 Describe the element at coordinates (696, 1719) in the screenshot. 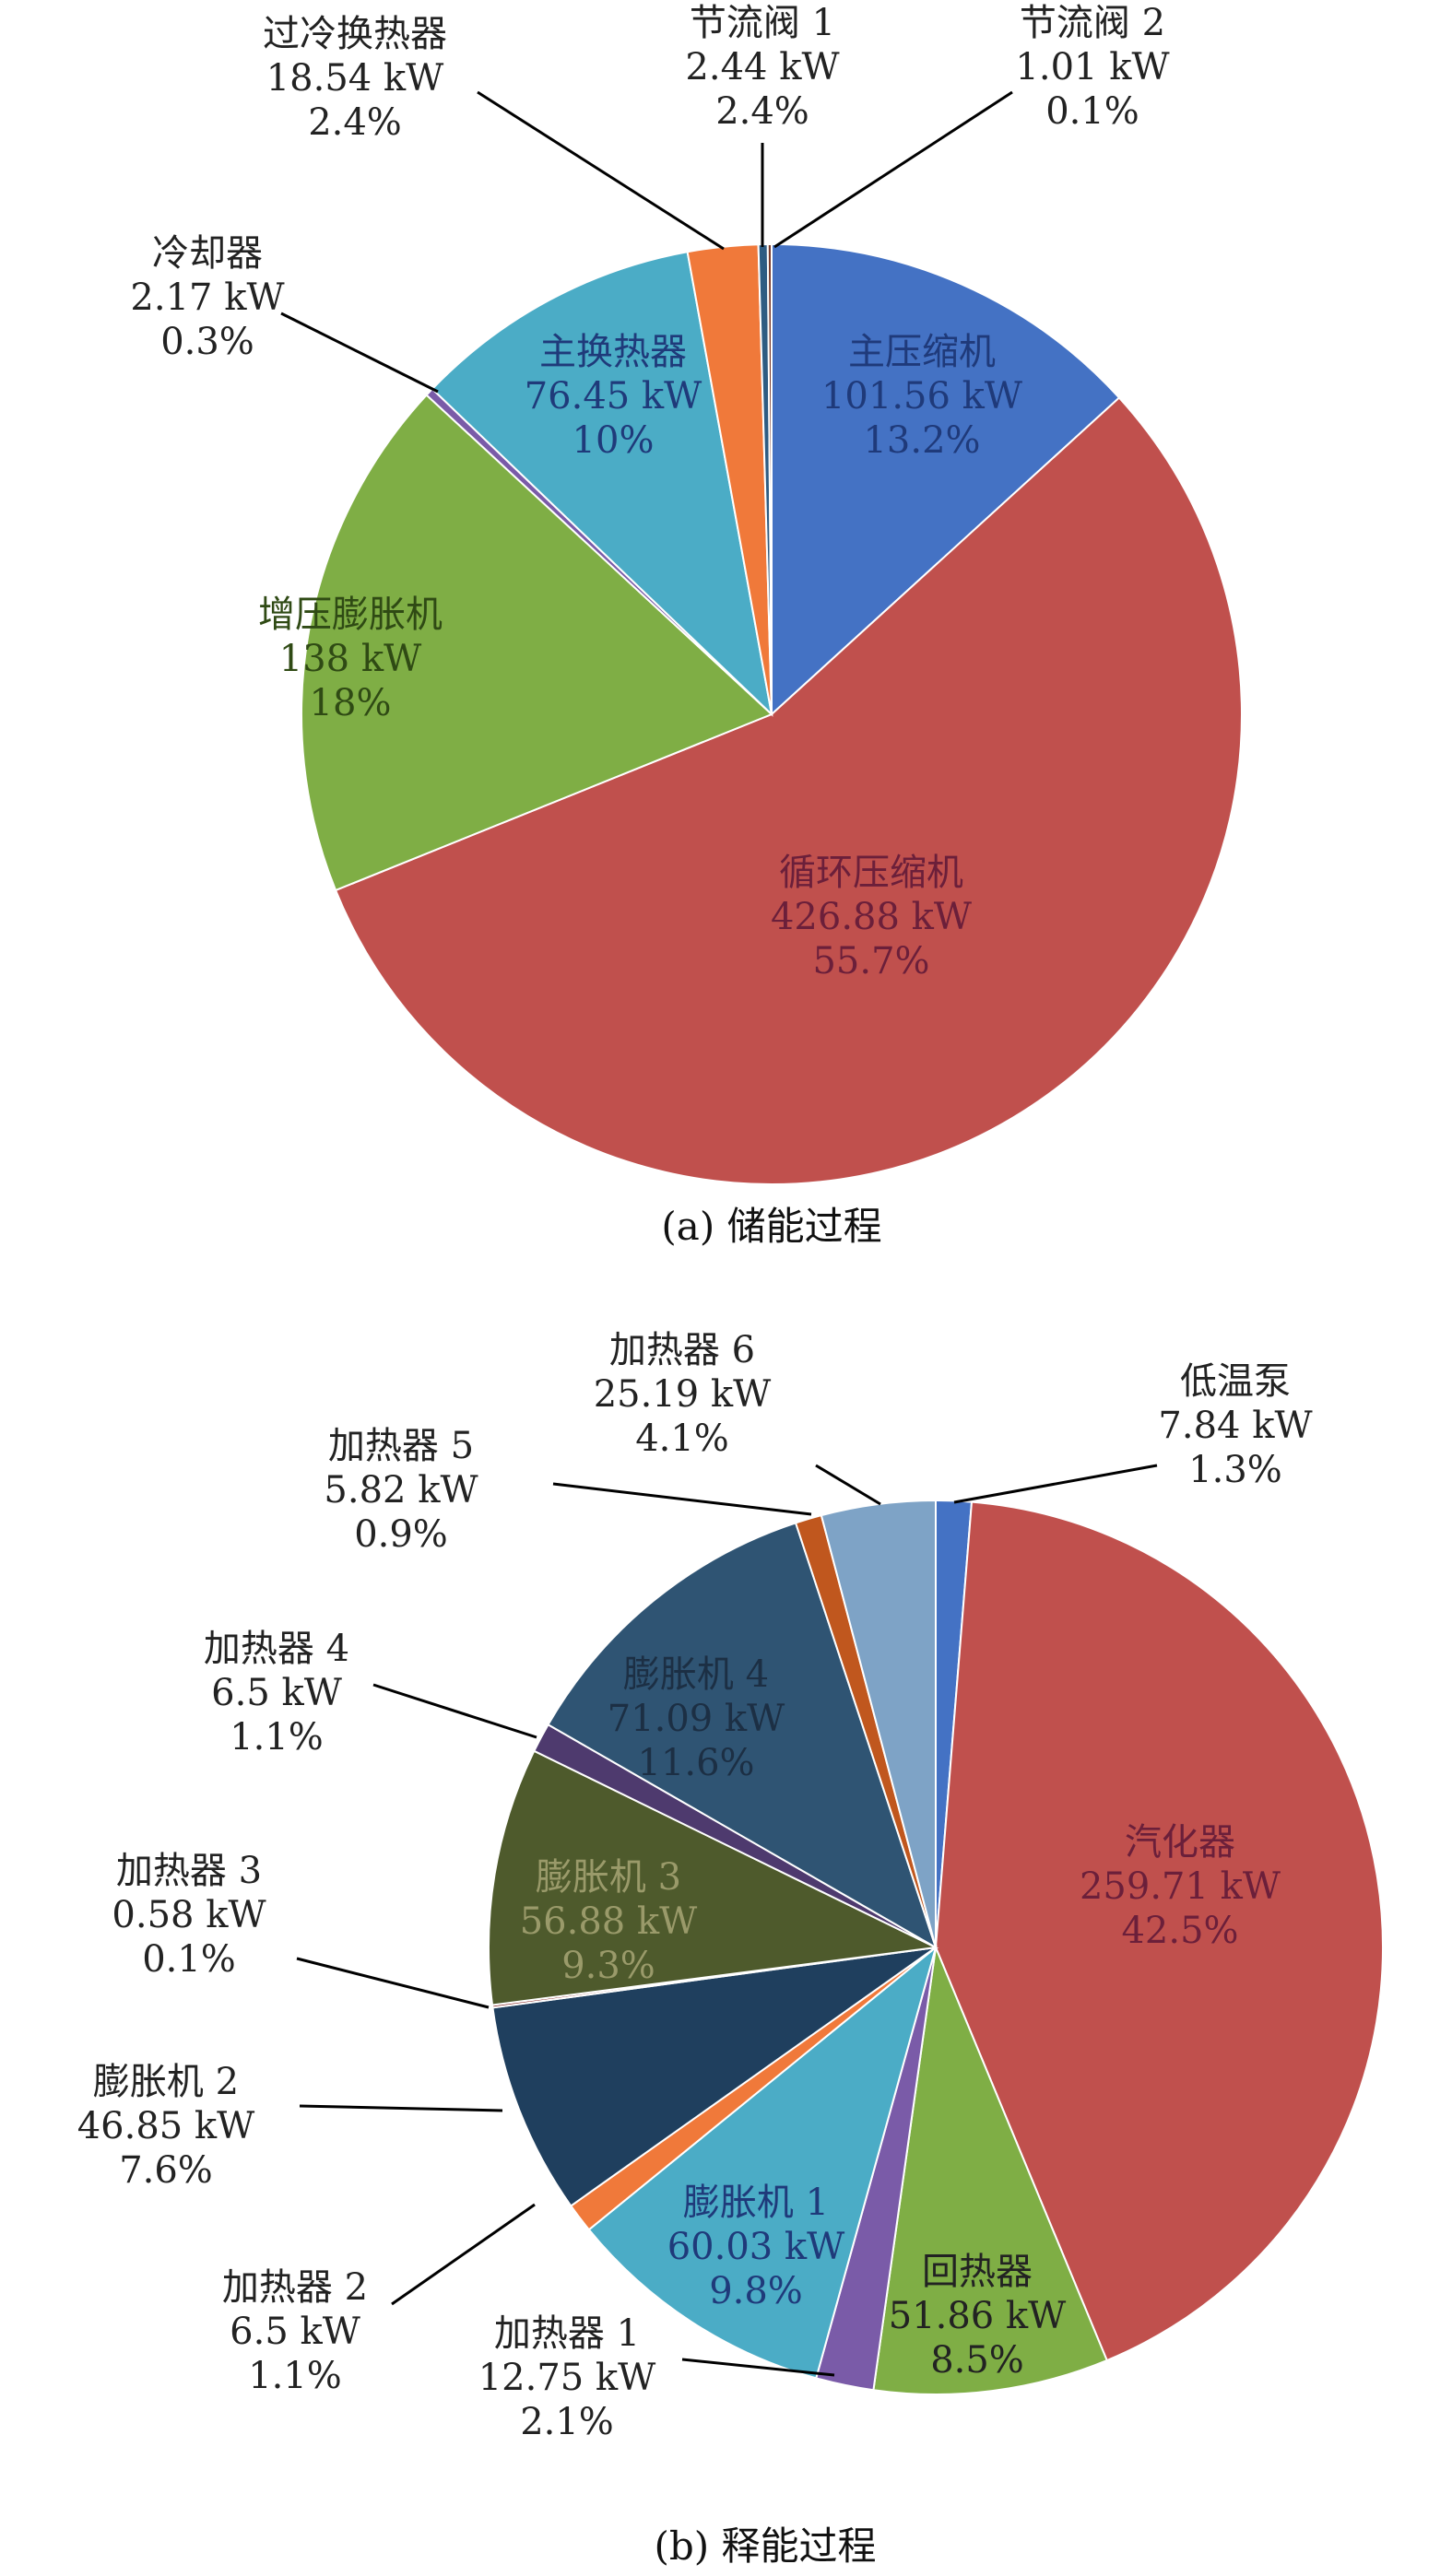

I see `slice-value: 71.09 kW` at that location.